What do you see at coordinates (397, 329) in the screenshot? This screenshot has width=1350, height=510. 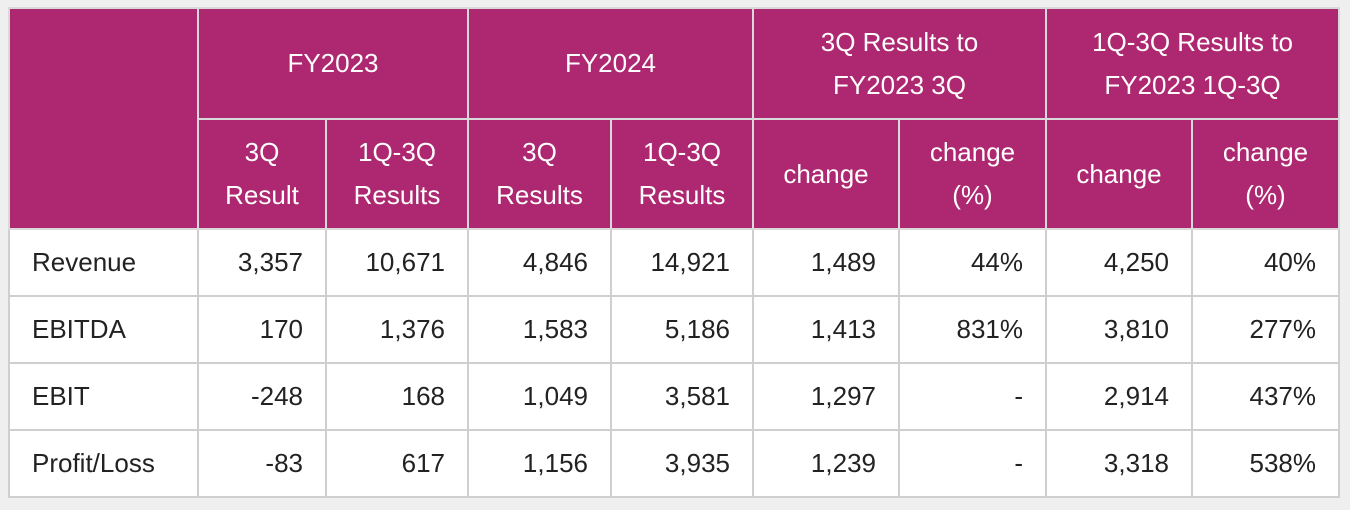 I see `cell: 1,376` at bounding box center [397, 329].